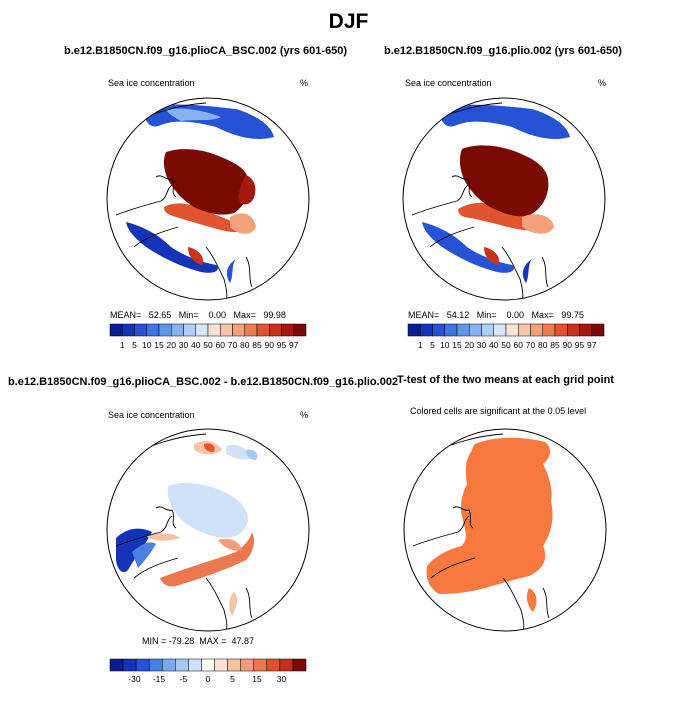  Describe the element at coordinates (531, 345) in the screenshot. I see `panel-2-colorbar-tick-label: 70` at that location.